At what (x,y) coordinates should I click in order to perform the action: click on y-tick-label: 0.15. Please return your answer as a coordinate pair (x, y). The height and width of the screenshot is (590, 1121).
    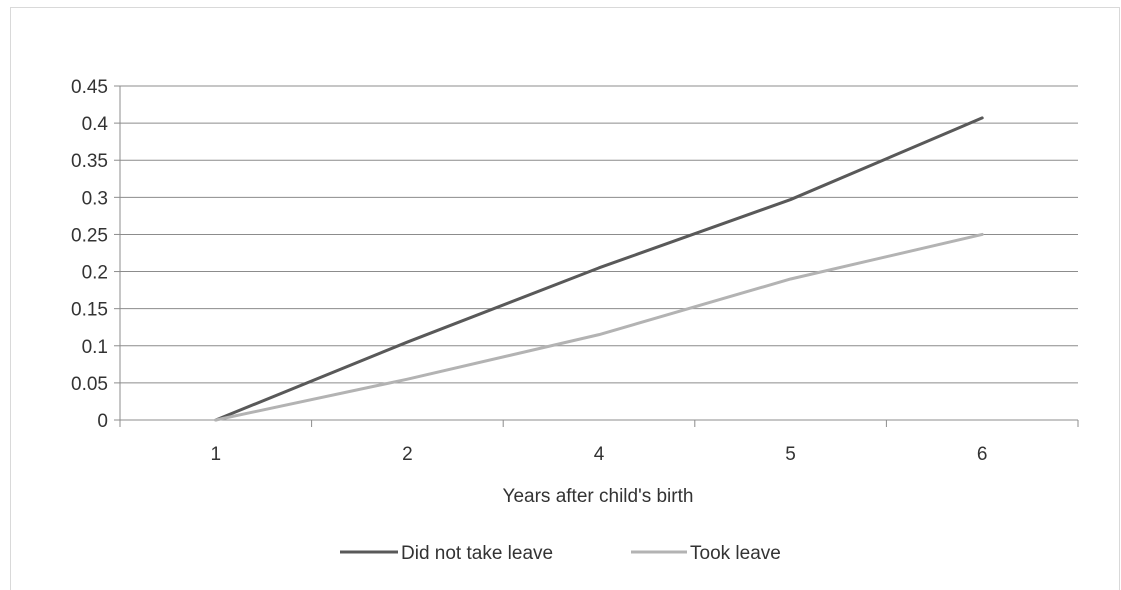
    Looking at the image, I should click on (89, 310).